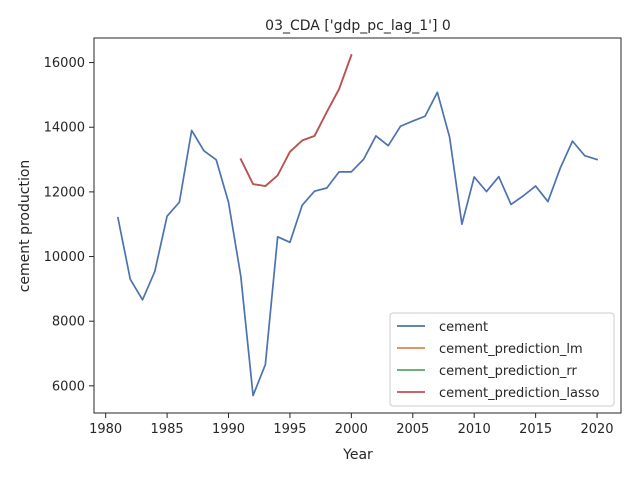 This screenshot has width=640, height=480. Describe the element at coordinates (508, 371) in the screenshot. I see `legend-label-cement-prediction-rr: cement_prediction_rr` at that location.